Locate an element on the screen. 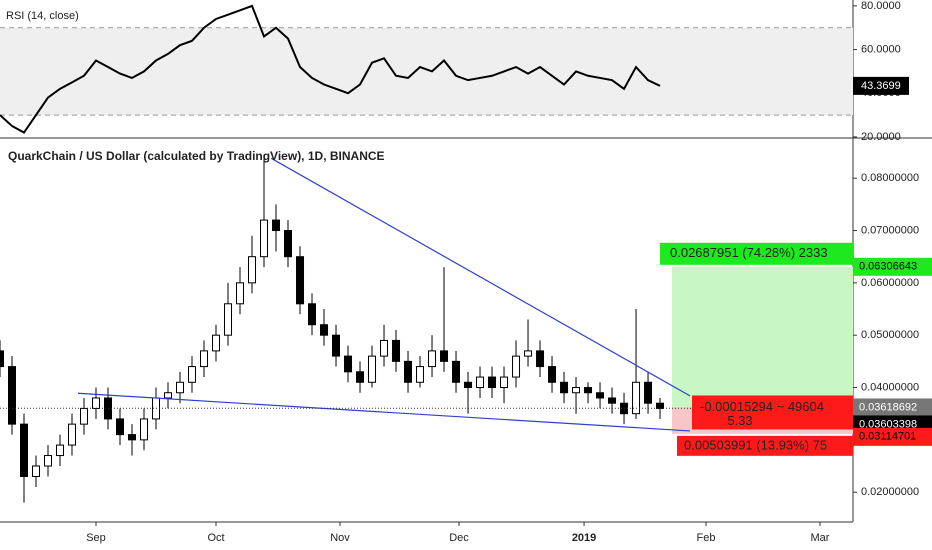 This screenshot has width=932, height=550. y-tick-label: 0.05000000 is located at coordinates (890, 335).